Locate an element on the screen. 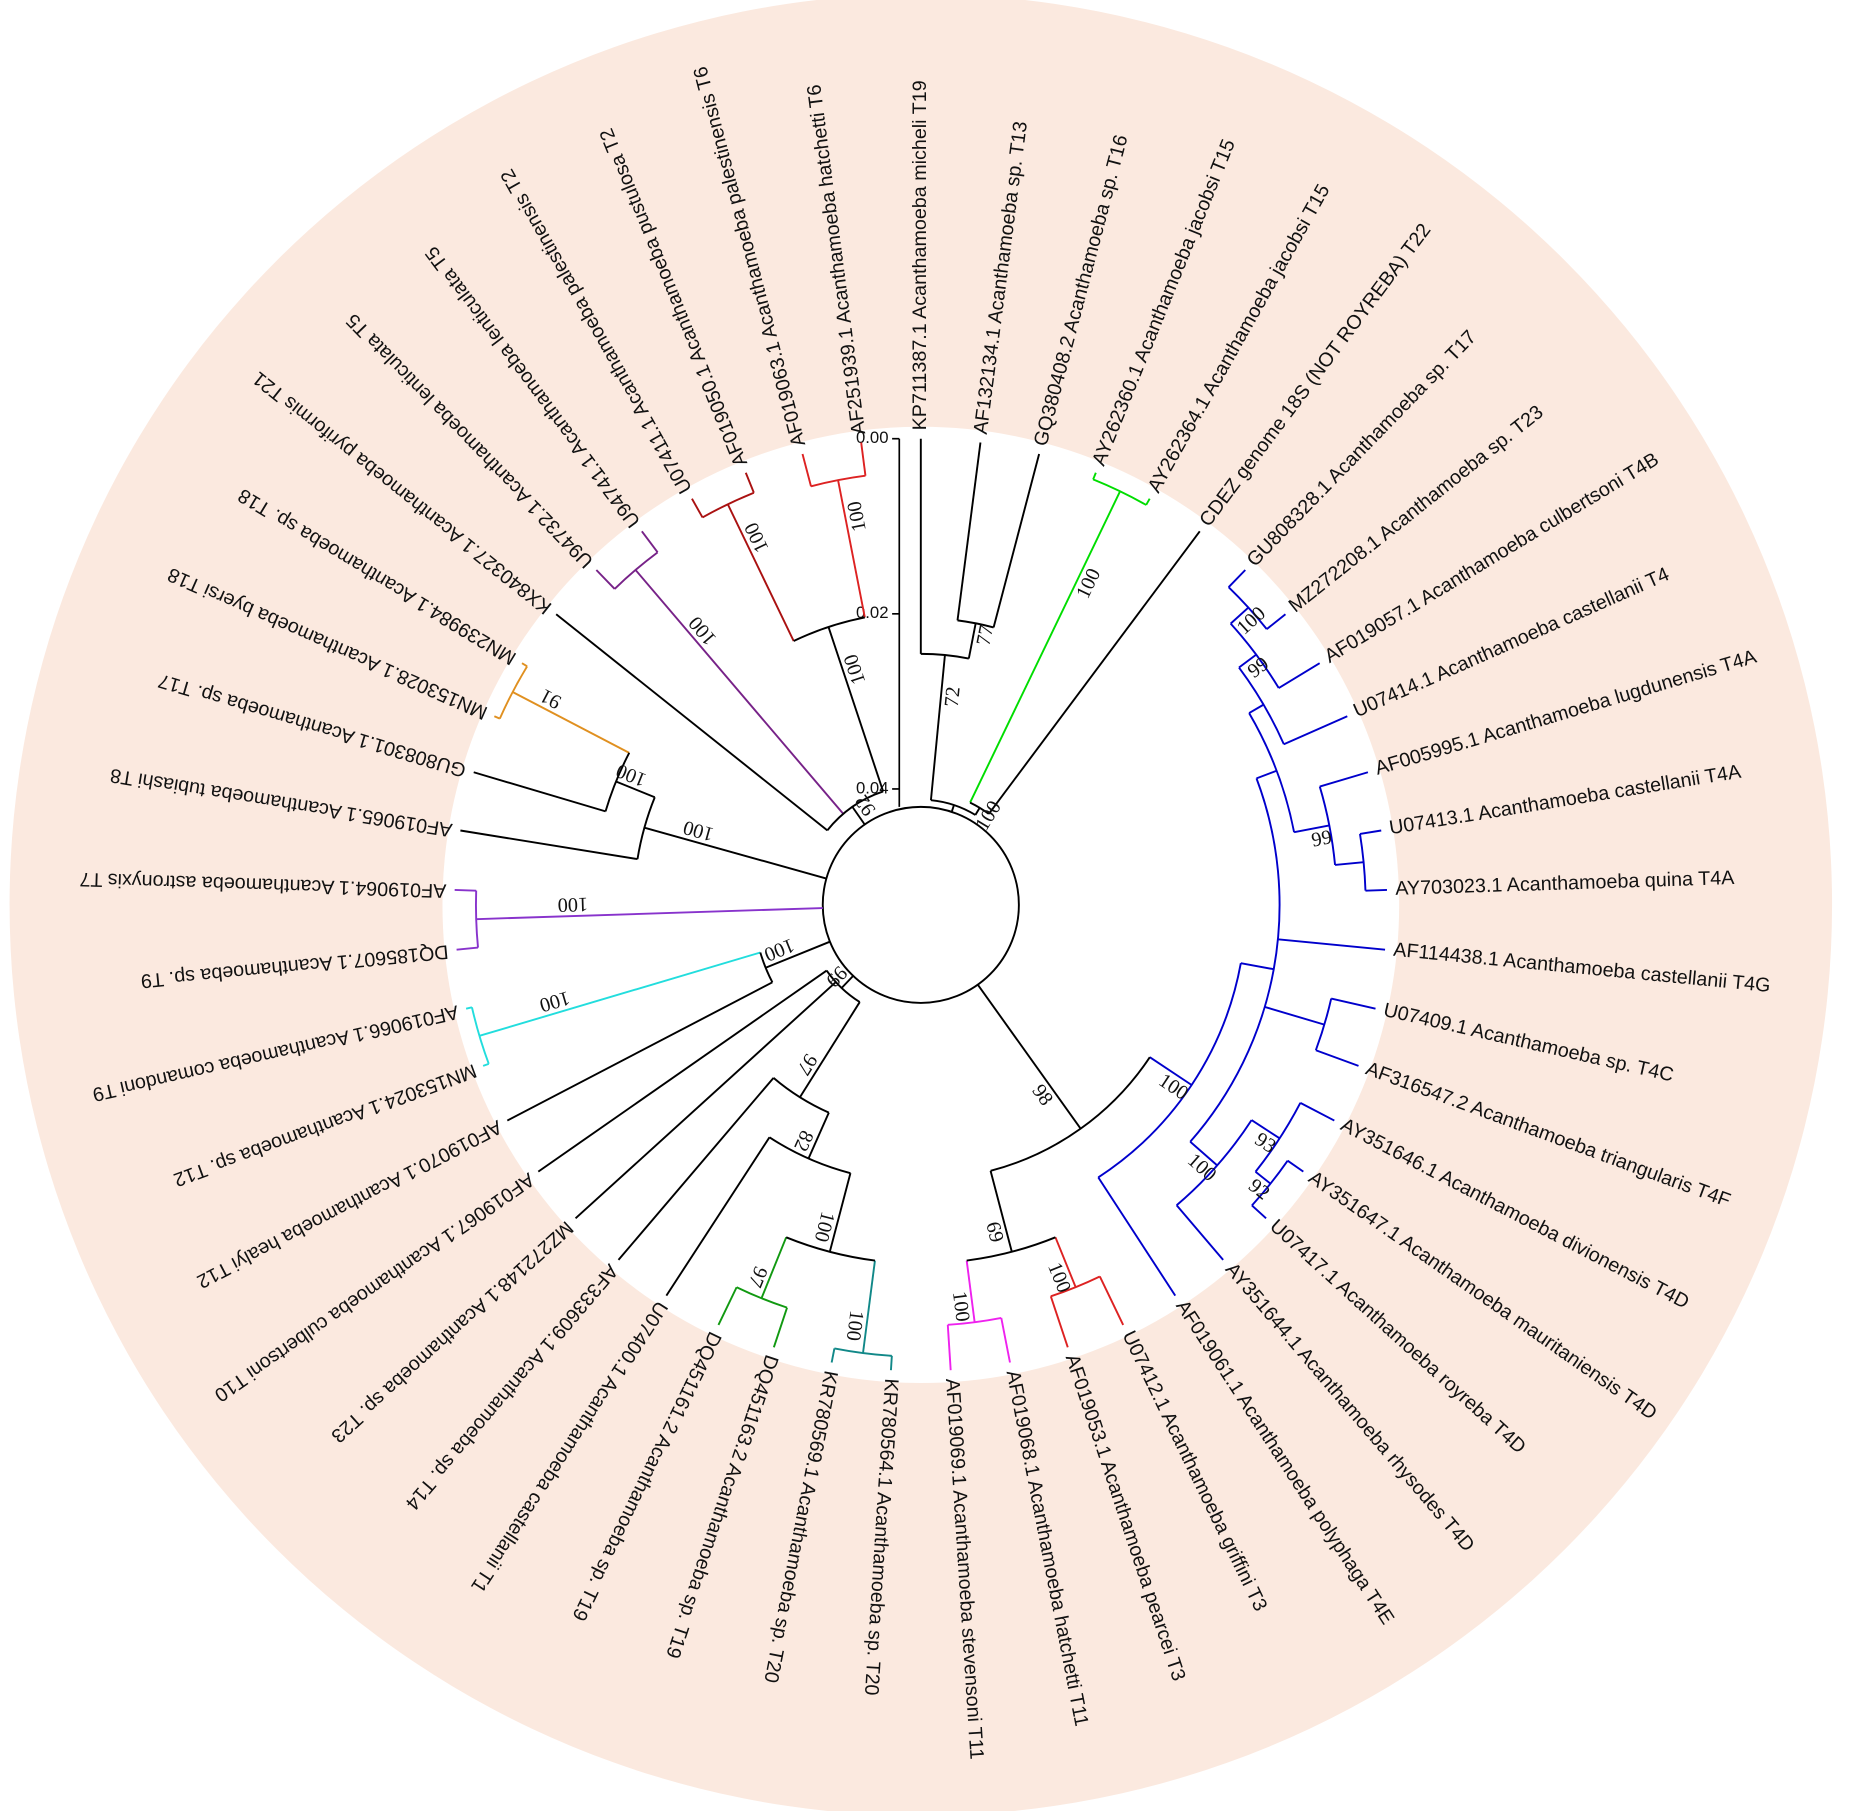  scale-tick-label: 0.00 is located at coordinates (872, 437).